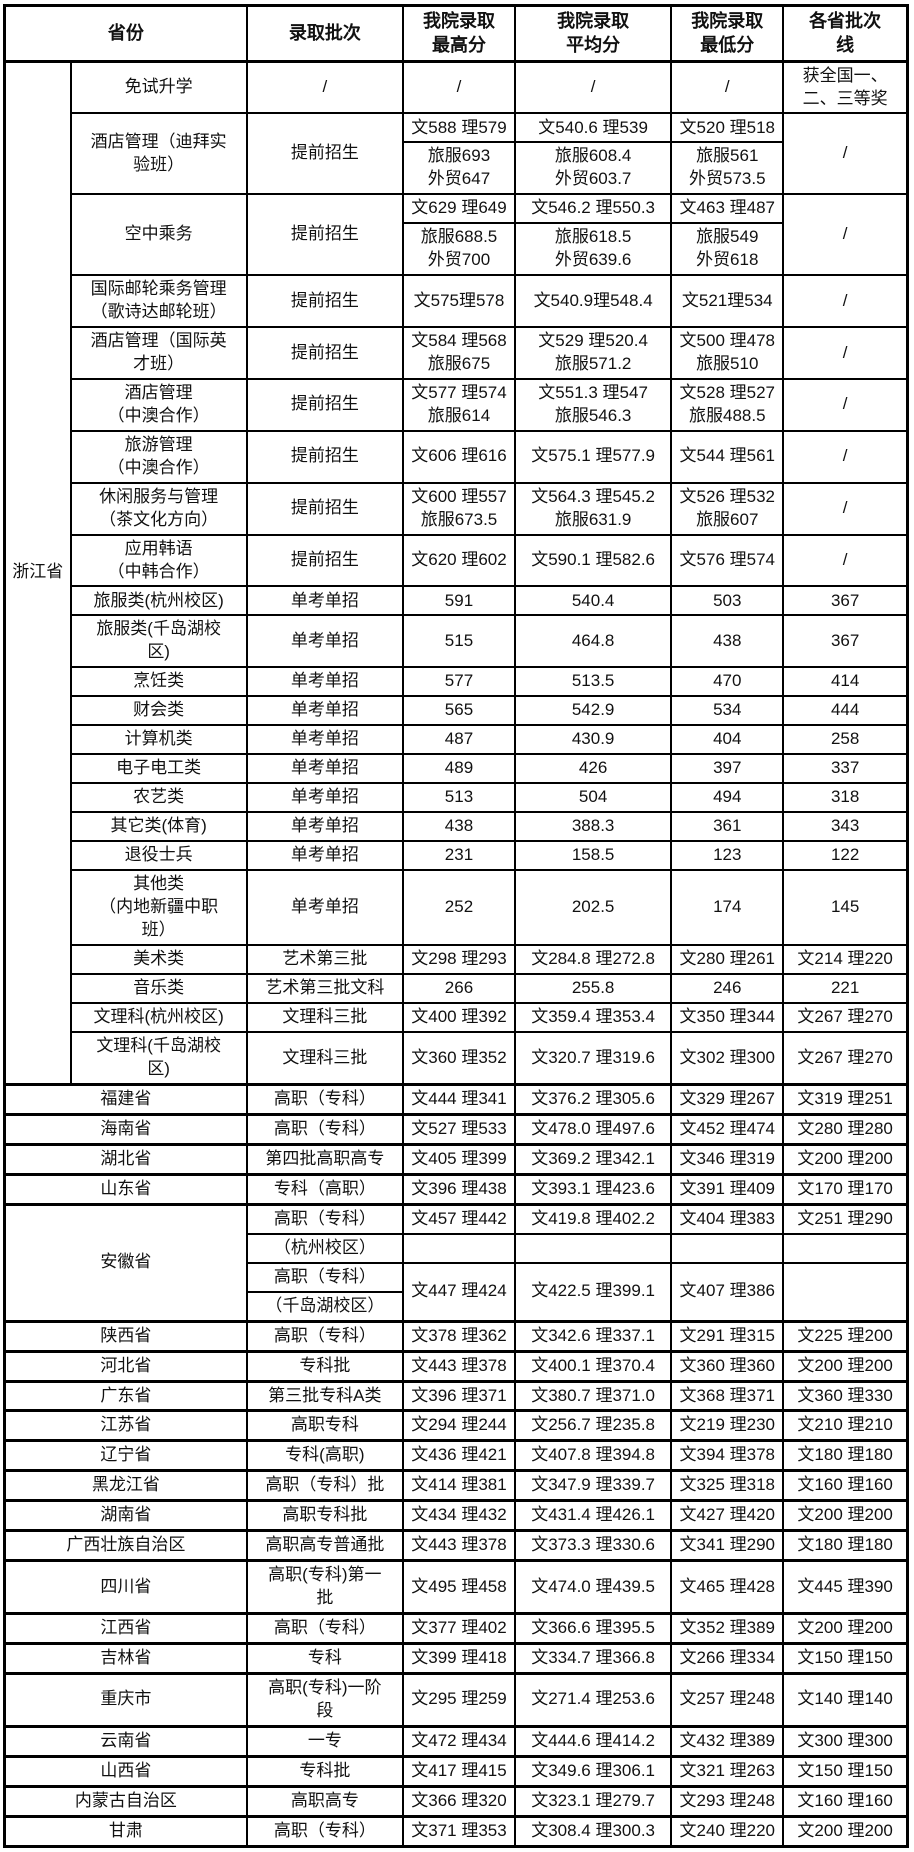 The width and height of the screenshot is (914, 1852). I want to click on avg-score-cell: 文342.6 理337.1, so click(593, 1336).